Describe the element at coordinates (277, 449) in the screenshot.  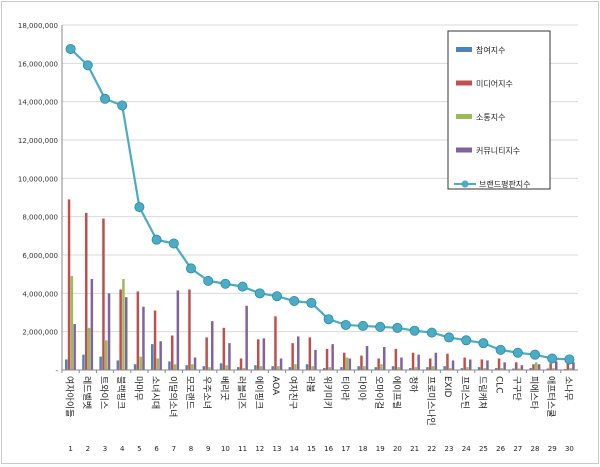
I see `x-rank-label: 13` at that location.